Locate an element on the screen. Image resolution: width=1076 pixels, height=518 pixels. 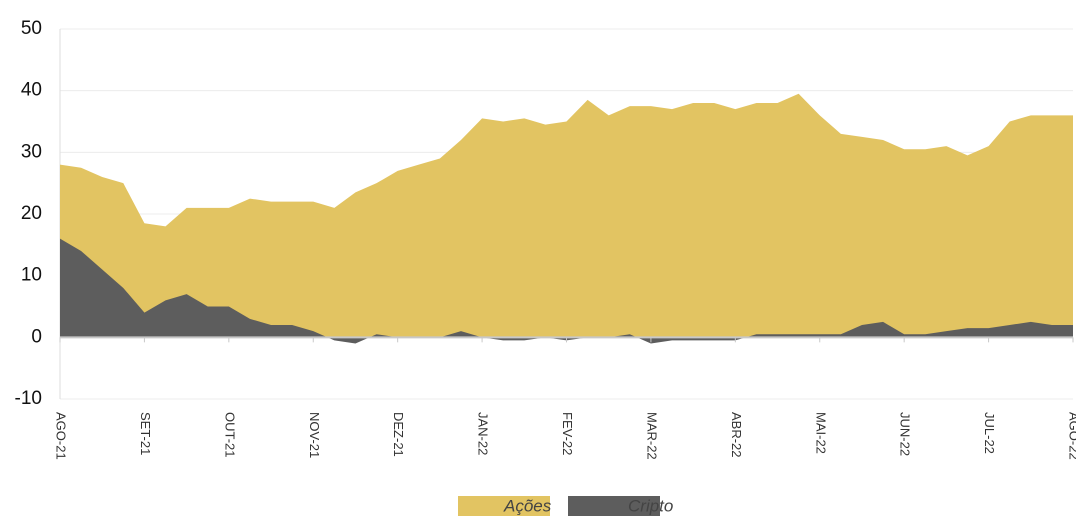
x-tick-label: ABR-22 is located at coordinates (736, 435).